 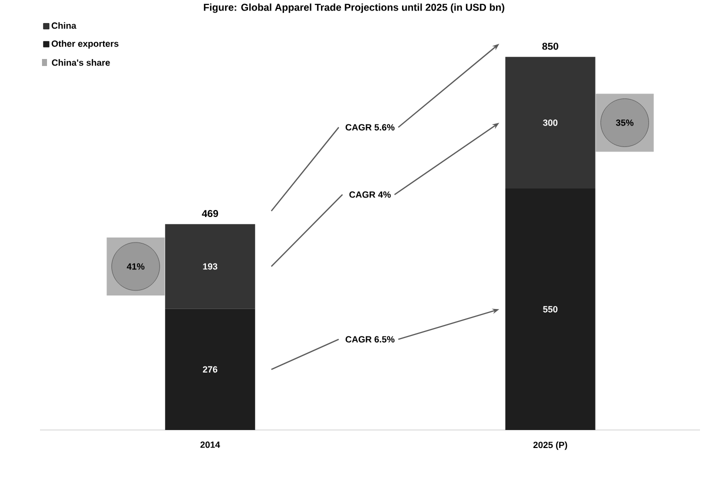 I want to click on legend-label: Other exporters, so click(x=85, y=44).